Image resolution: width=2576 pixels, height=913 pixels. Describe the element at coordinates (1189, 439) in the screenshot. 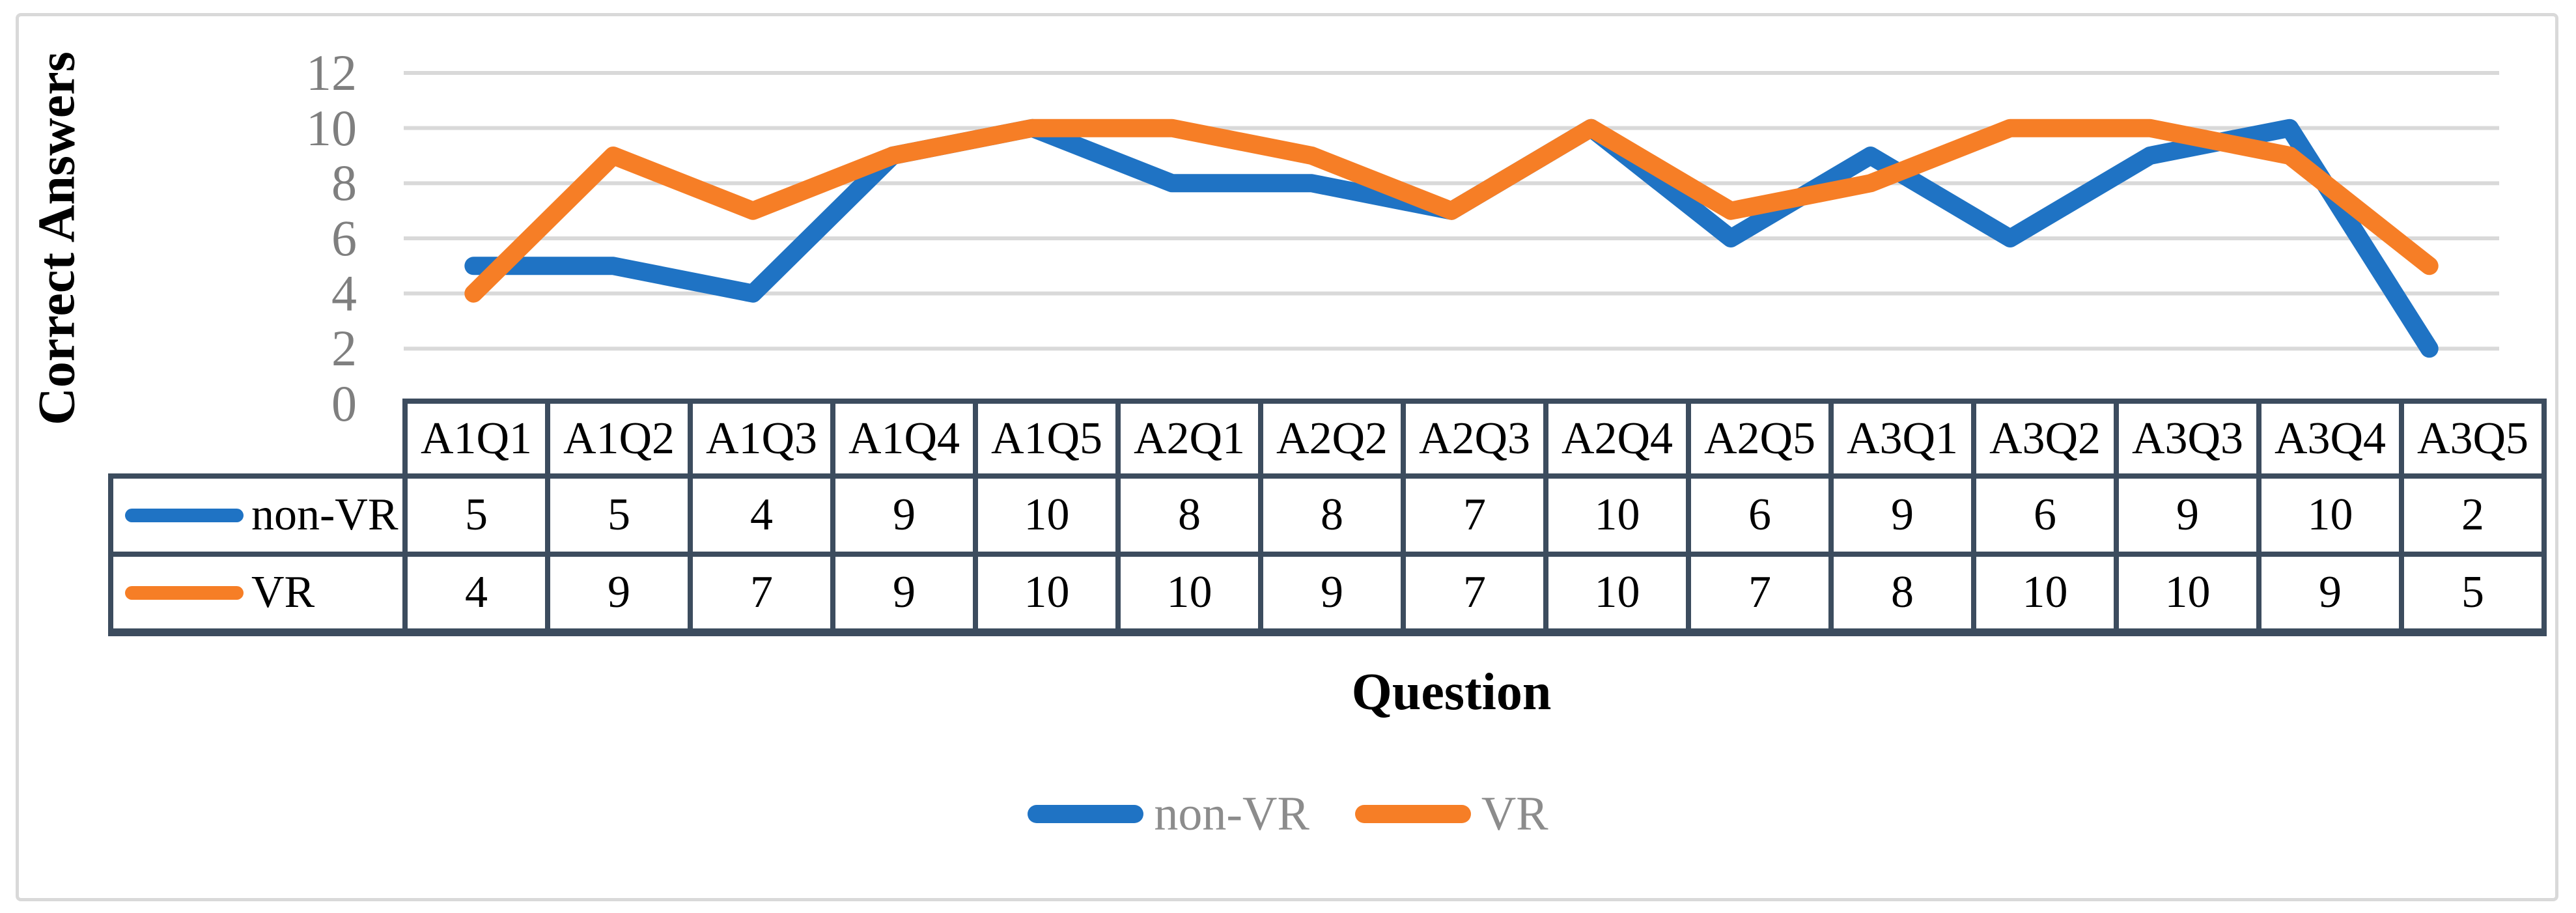

I see `table-header-cell: A2Q1` at that location.